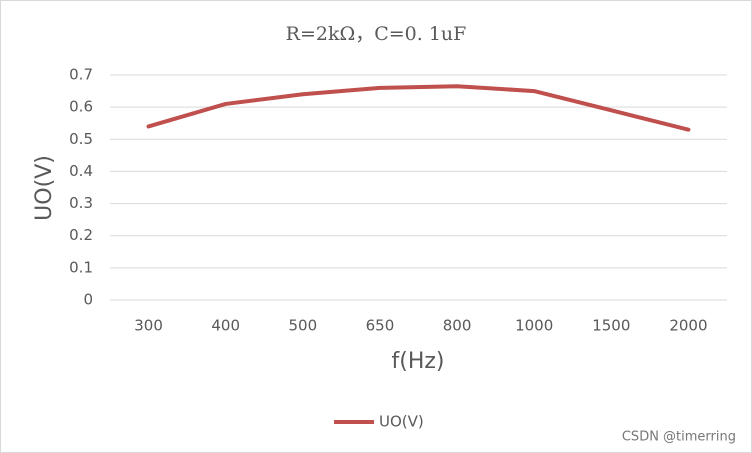 Image resolution: width=752 pixels, height=453 pixels. What do you see at coordinates (457, 326) in the screenshot?
I see `x-tick-label: 800` at bounding box center [457, 326].